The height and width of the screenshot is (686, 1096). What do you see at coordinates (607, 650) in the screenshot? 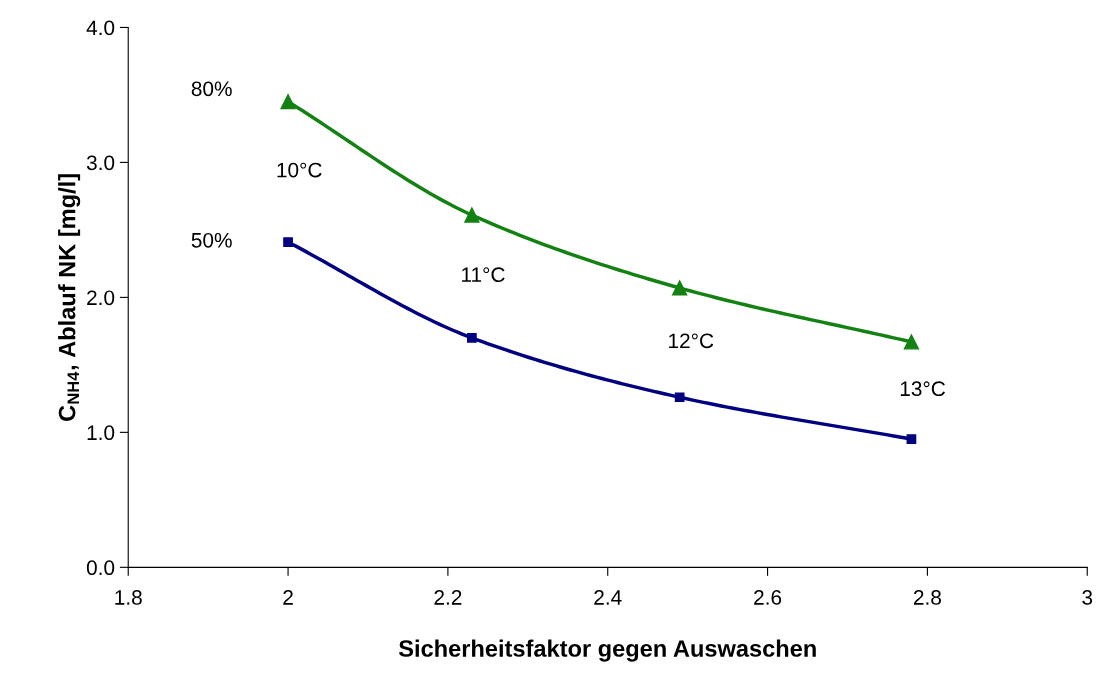
I see `x-axis-title: Sicherheitsfaktor gegen Auswaschen` at bounding box center [607, 650].